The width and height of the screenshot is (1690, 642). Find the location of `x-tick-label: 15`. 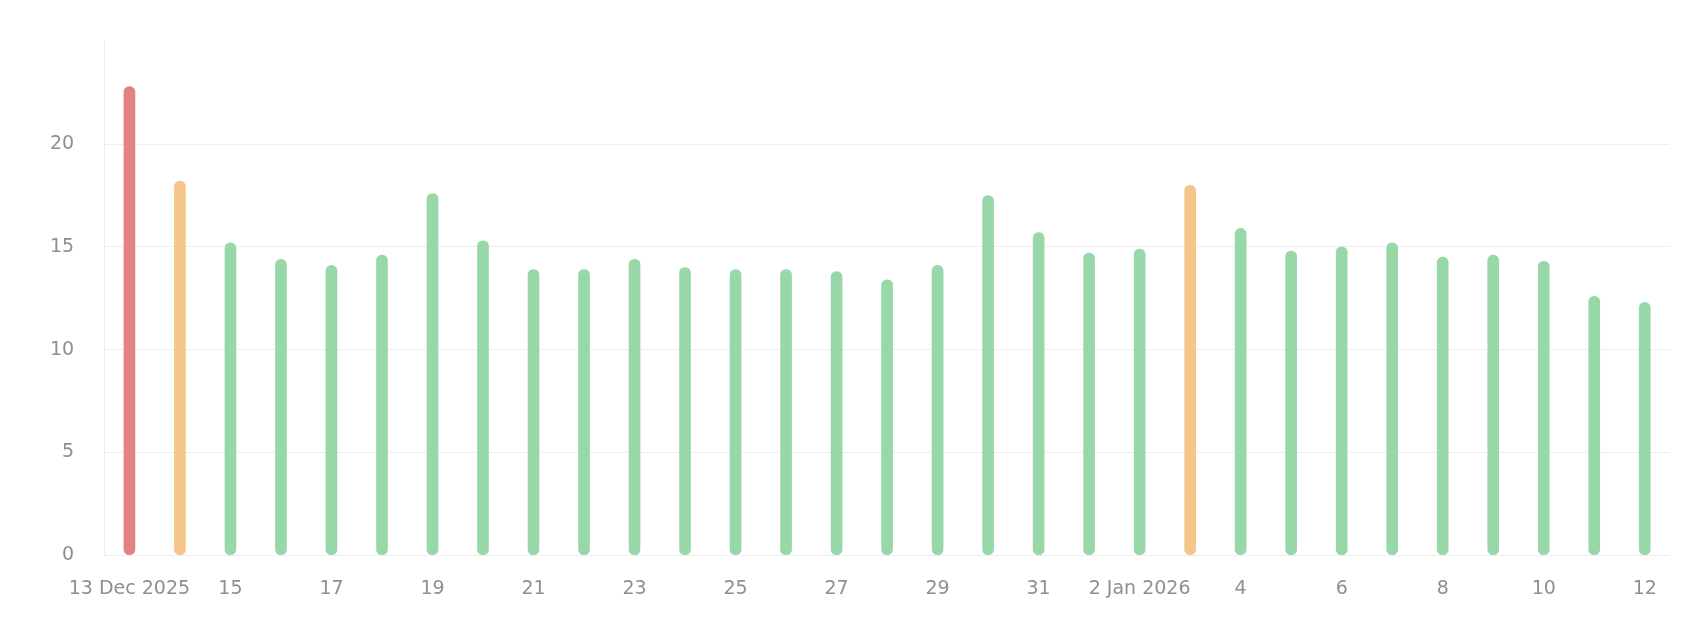

x-tick-label: 15 is located at coordinates (230, 586).